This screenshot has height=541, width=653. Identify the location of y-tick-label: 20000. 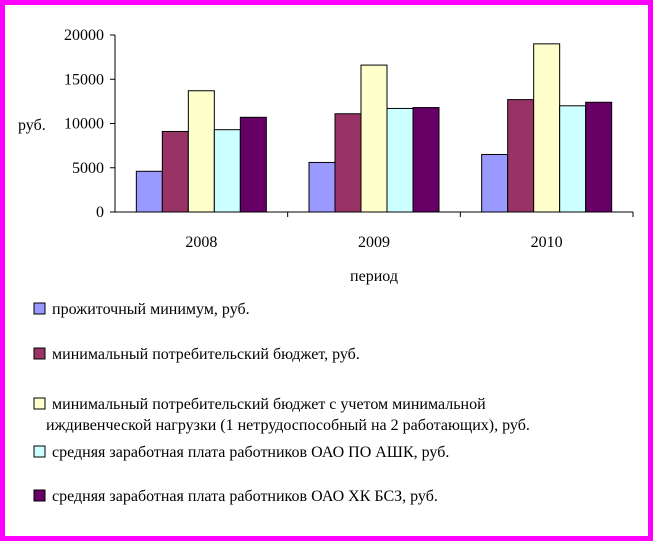
(84, 35).